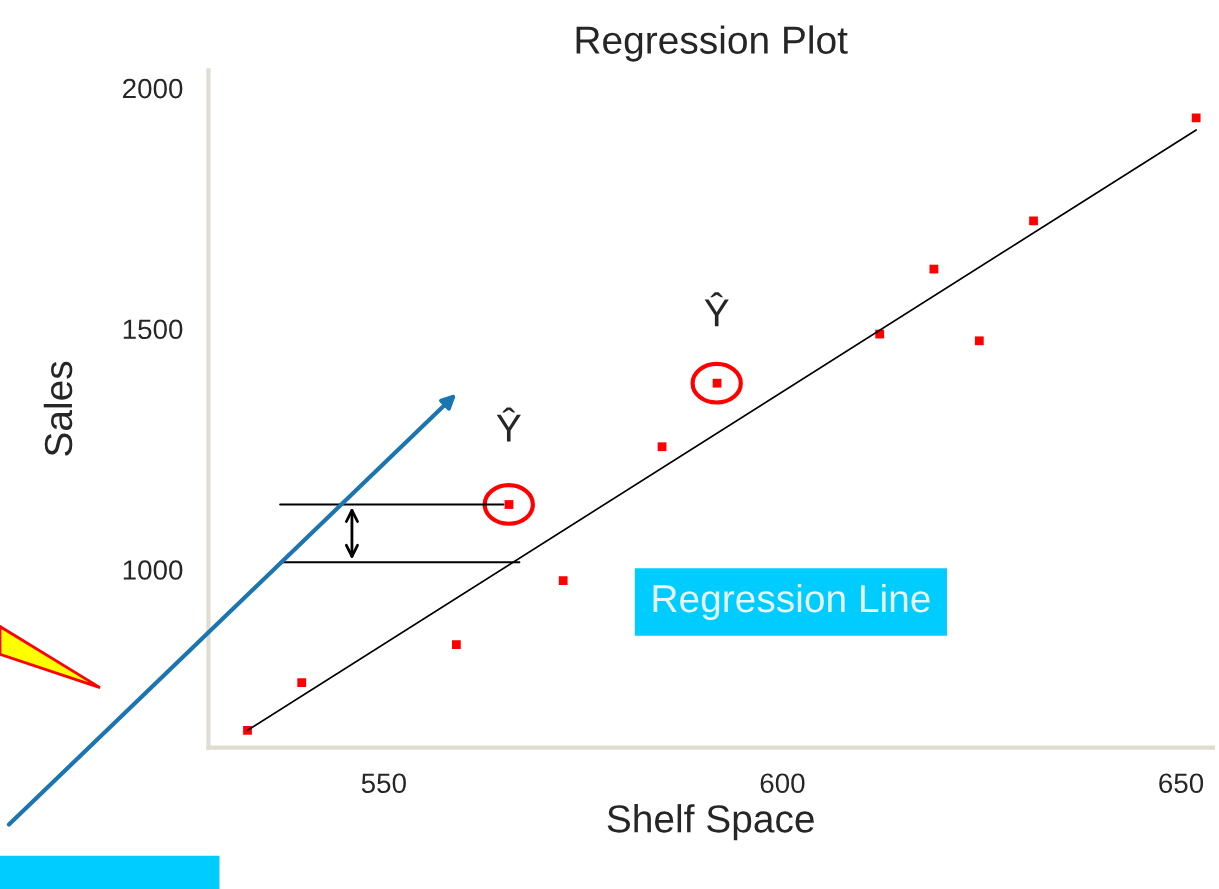  What do you see at coordinates (153, 570) in the screenshot?
I see `y-tick-label: 1000` at bounding box center [153, 570].